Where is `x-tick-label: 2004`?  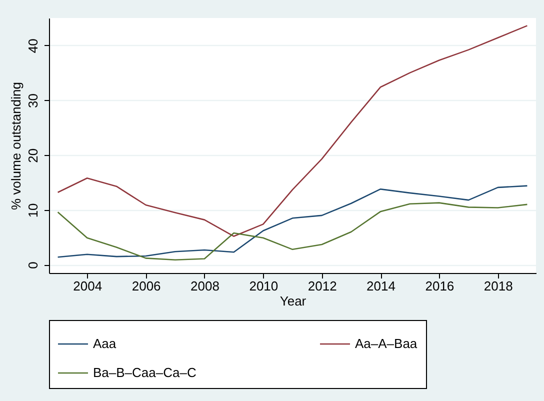
x-tick-label: 2004 is located at coordinates (87, 286).